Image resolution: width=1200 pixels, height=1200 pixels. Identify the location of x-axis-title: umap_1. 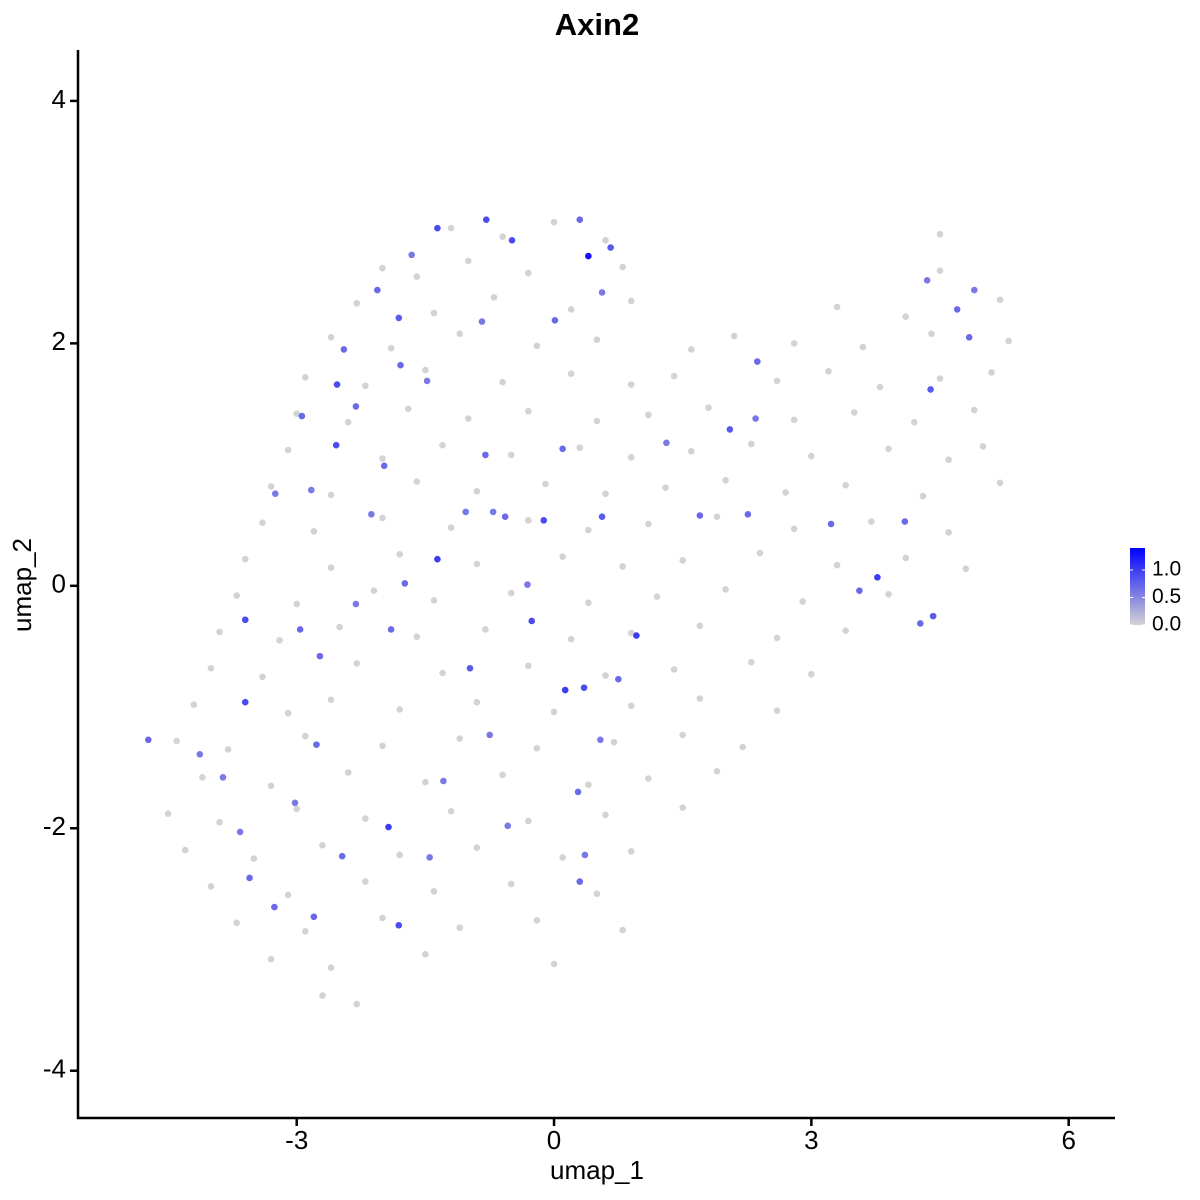
(597, 1170).